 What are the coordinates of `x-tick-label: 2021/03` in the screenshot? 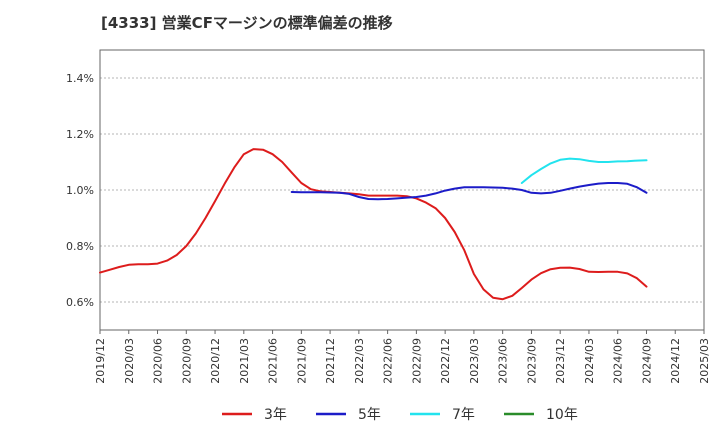 It's located at (244, 361).